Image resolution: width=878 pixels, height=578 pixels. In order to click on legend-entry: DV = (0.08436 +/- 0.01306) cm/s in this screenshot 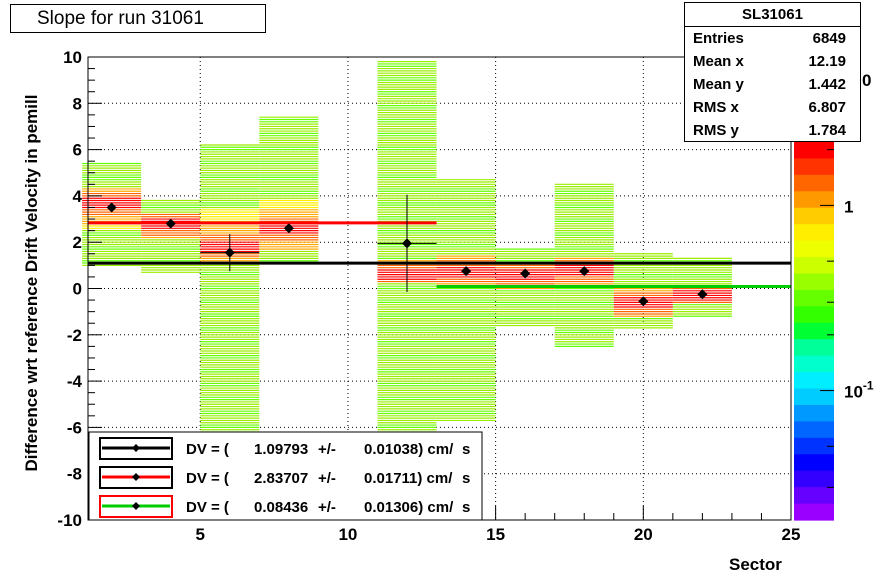, I will do `click(284, 506)`.